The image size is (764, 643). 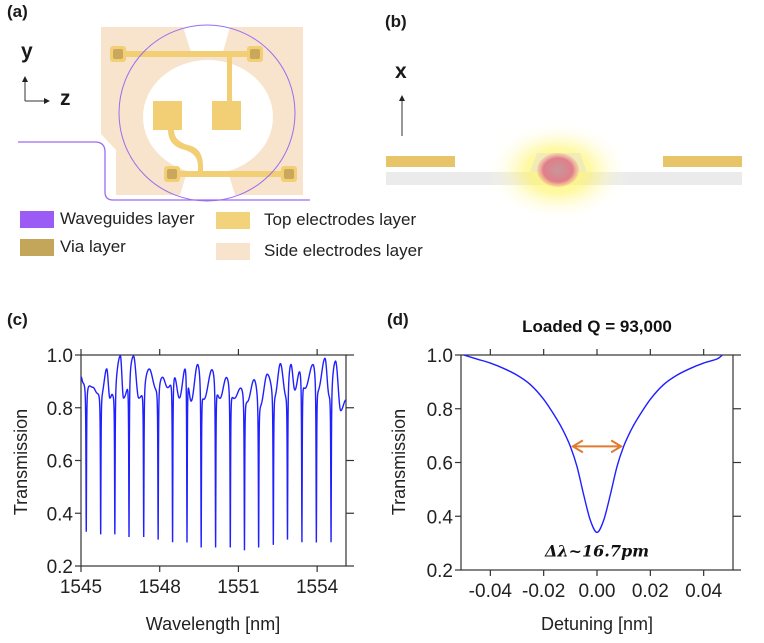 I want to click on arrowhead-left, so click(x=577, y=446).